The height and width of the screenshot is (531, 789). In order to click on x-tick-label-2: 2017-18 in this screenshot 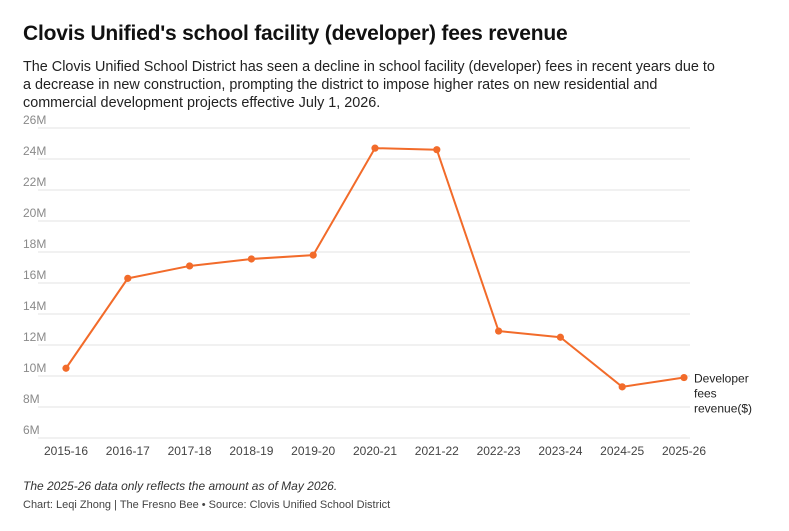, I will do `click(190, 451)`.